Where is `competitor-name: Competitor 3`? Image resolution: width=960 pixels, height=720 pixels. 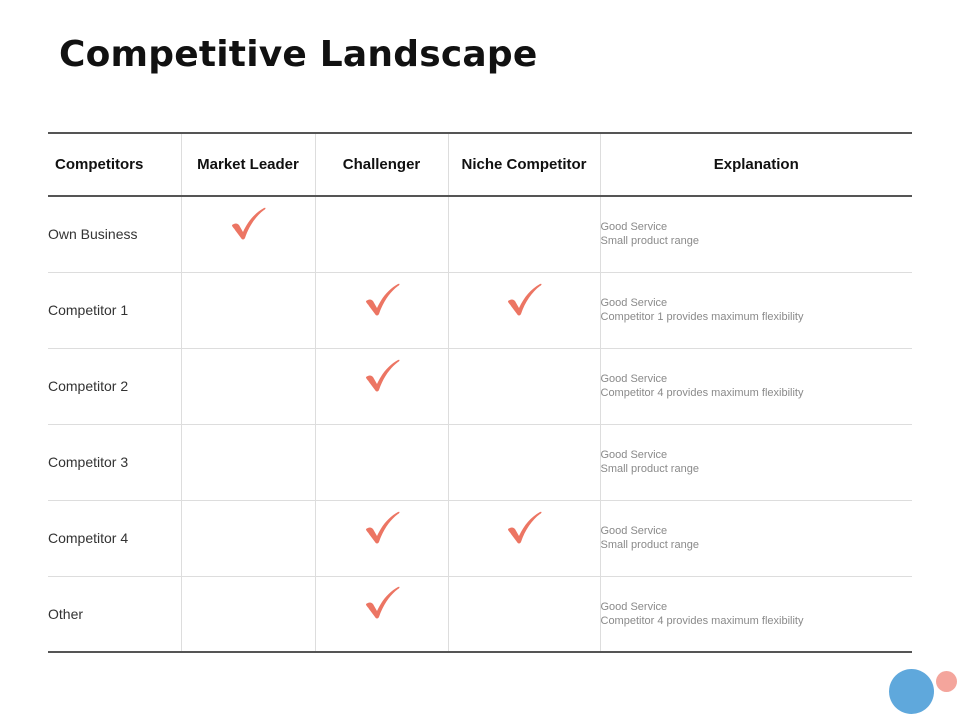
competitor-name: Competitor 3 is located at coordinates (114, 462).